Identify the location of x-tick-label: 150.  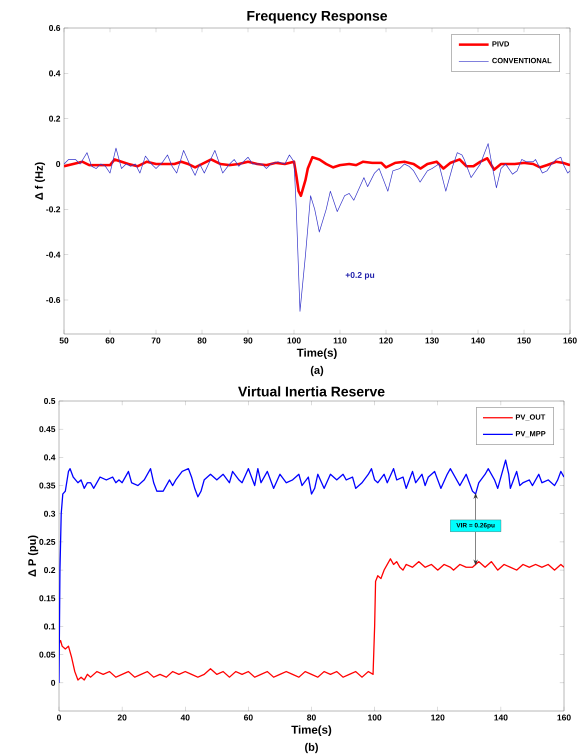
(524, 341).